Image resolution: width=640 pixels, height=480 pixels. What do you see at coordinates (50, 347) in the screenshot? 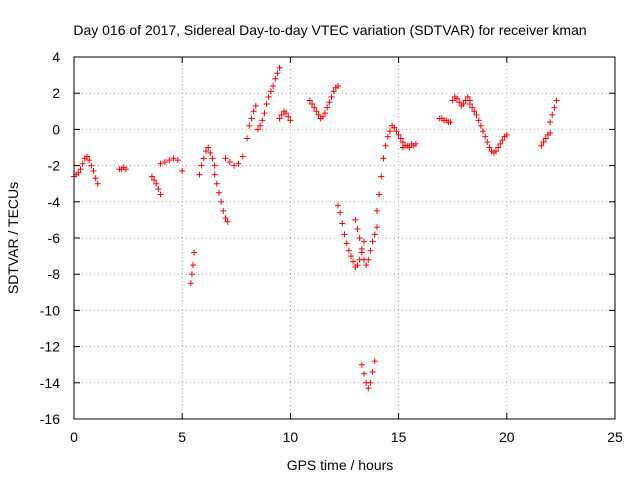
I see `y-tick-label: -12` at bounding box center [50, 347].